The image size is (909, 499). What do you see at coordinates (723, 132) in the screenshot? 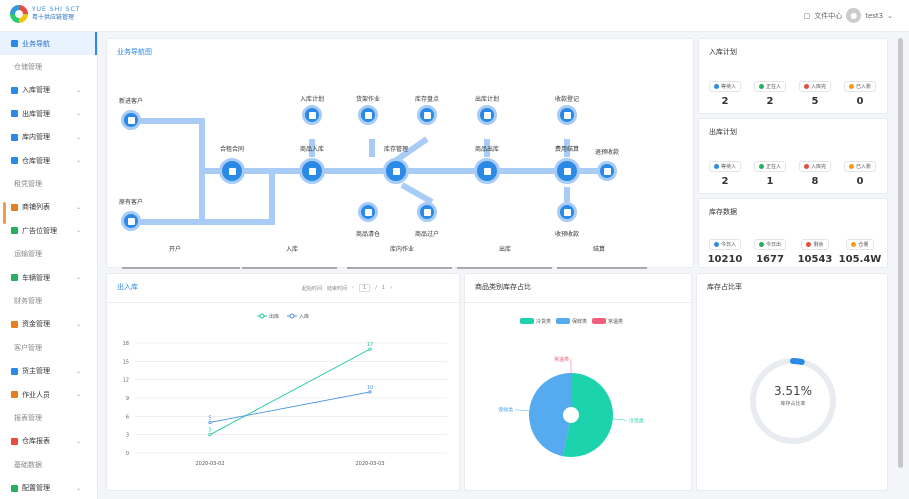
I see `out-plan-title: 出库计划` at bounding box center [723, 132].